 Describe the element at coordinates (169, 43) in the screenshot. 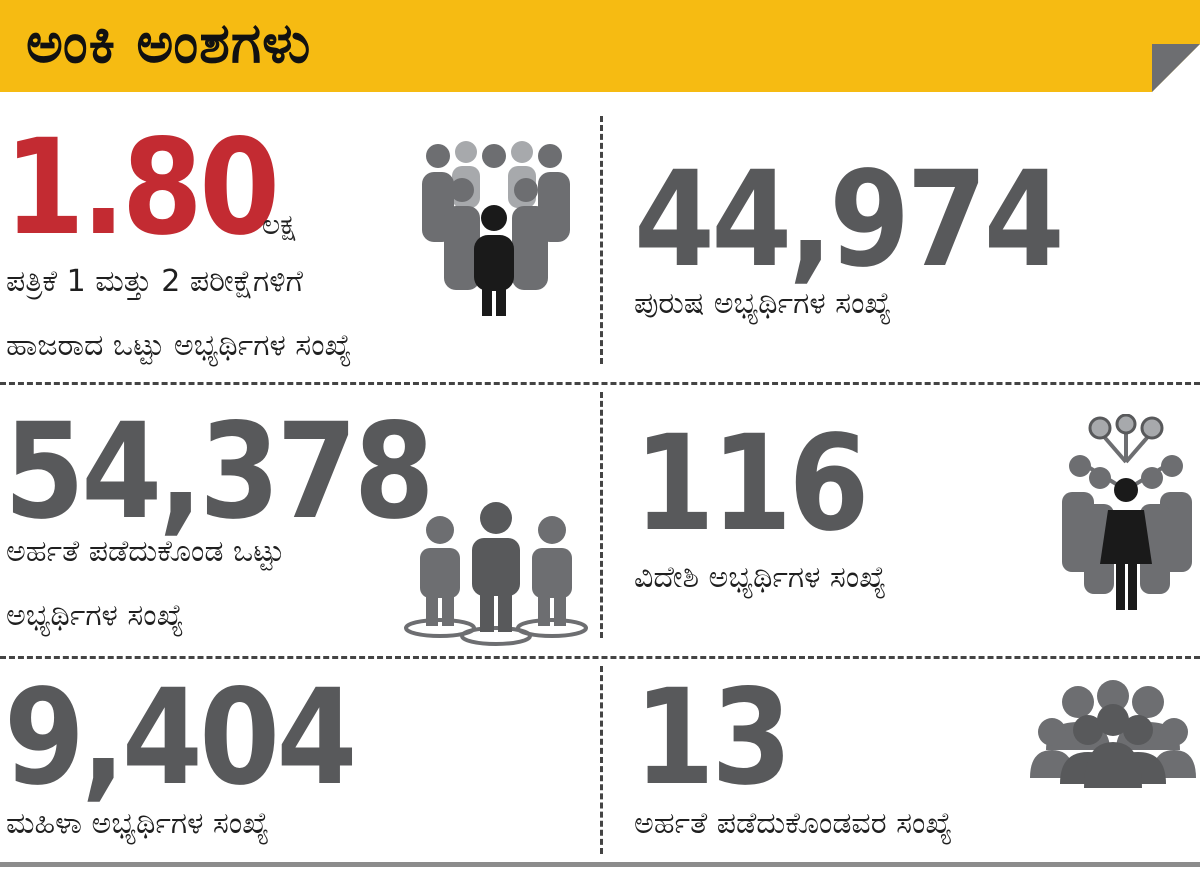

I see `page-title: ಅಂಕಿ ಅಂಶಗಳು` at that location.